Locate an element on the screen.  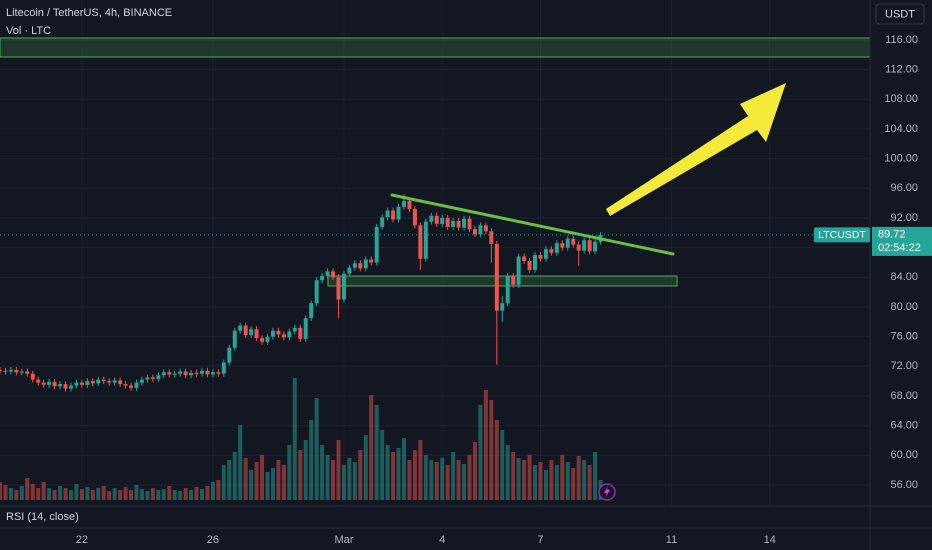
y-tick-label: 92.00 is located at coordinates (904, 218).